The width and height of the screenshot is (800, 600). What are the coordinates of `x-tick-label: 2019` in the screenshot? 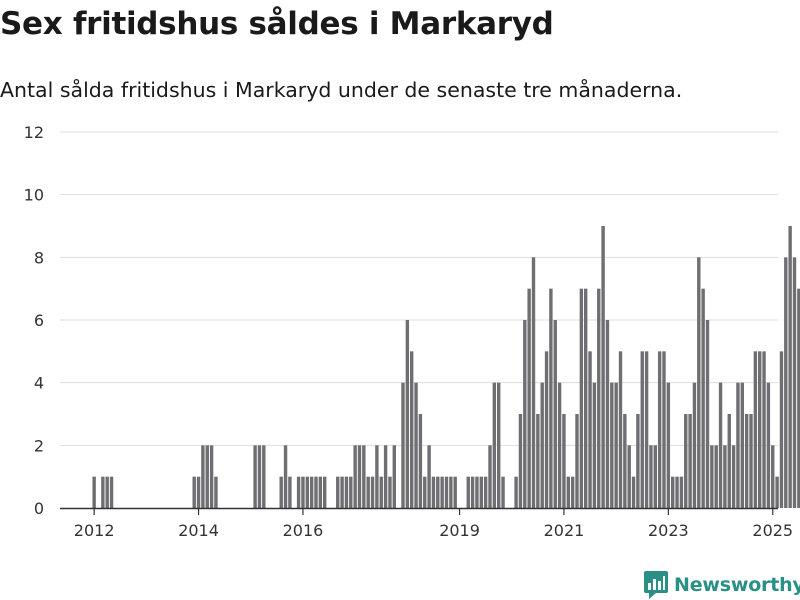 It's located at (459, 530).